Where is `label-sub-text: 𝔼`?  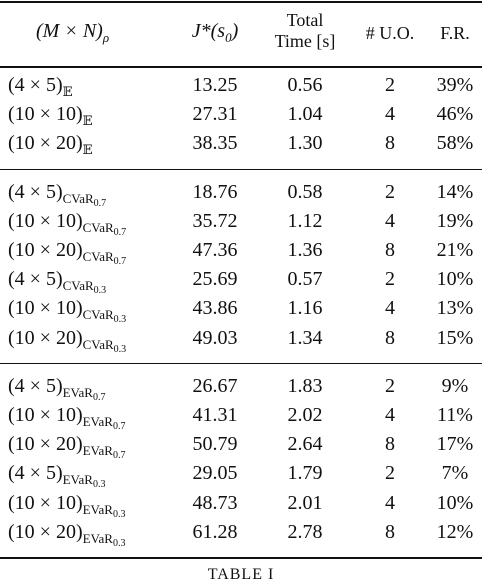
label-sub-text: 𝔼 is located at coordinates (87, 121).